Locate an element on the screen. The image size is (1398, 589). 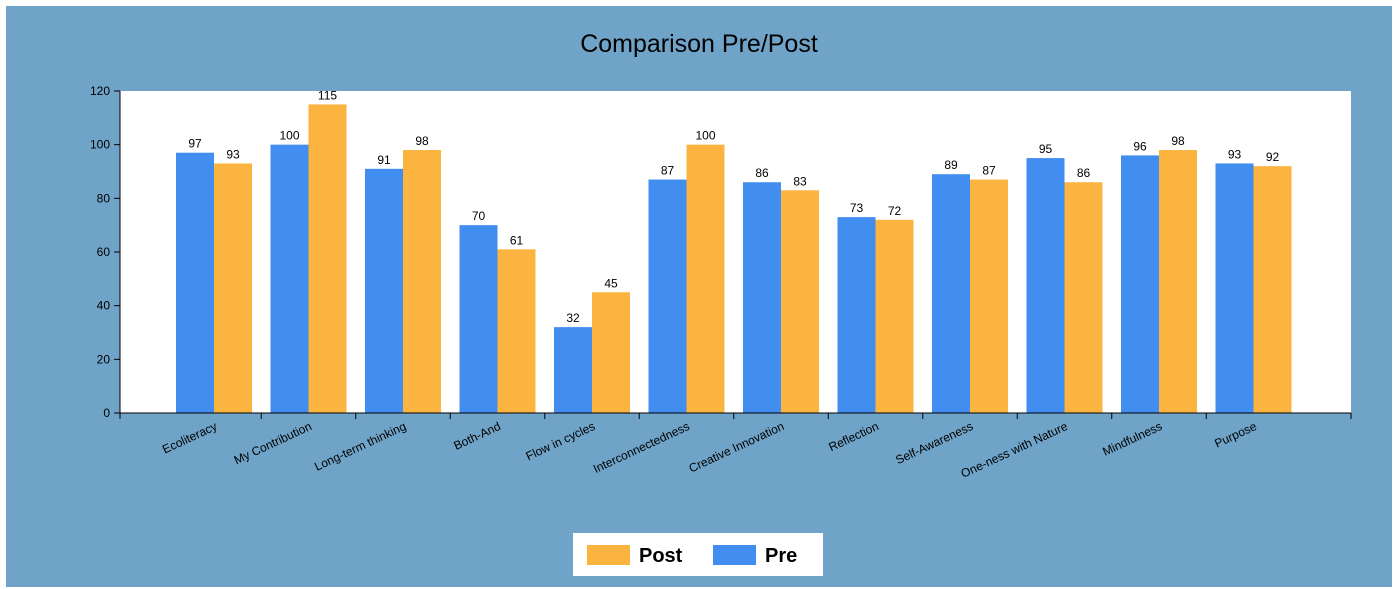
legend: Post Pre is located at coordinates (698, 554).